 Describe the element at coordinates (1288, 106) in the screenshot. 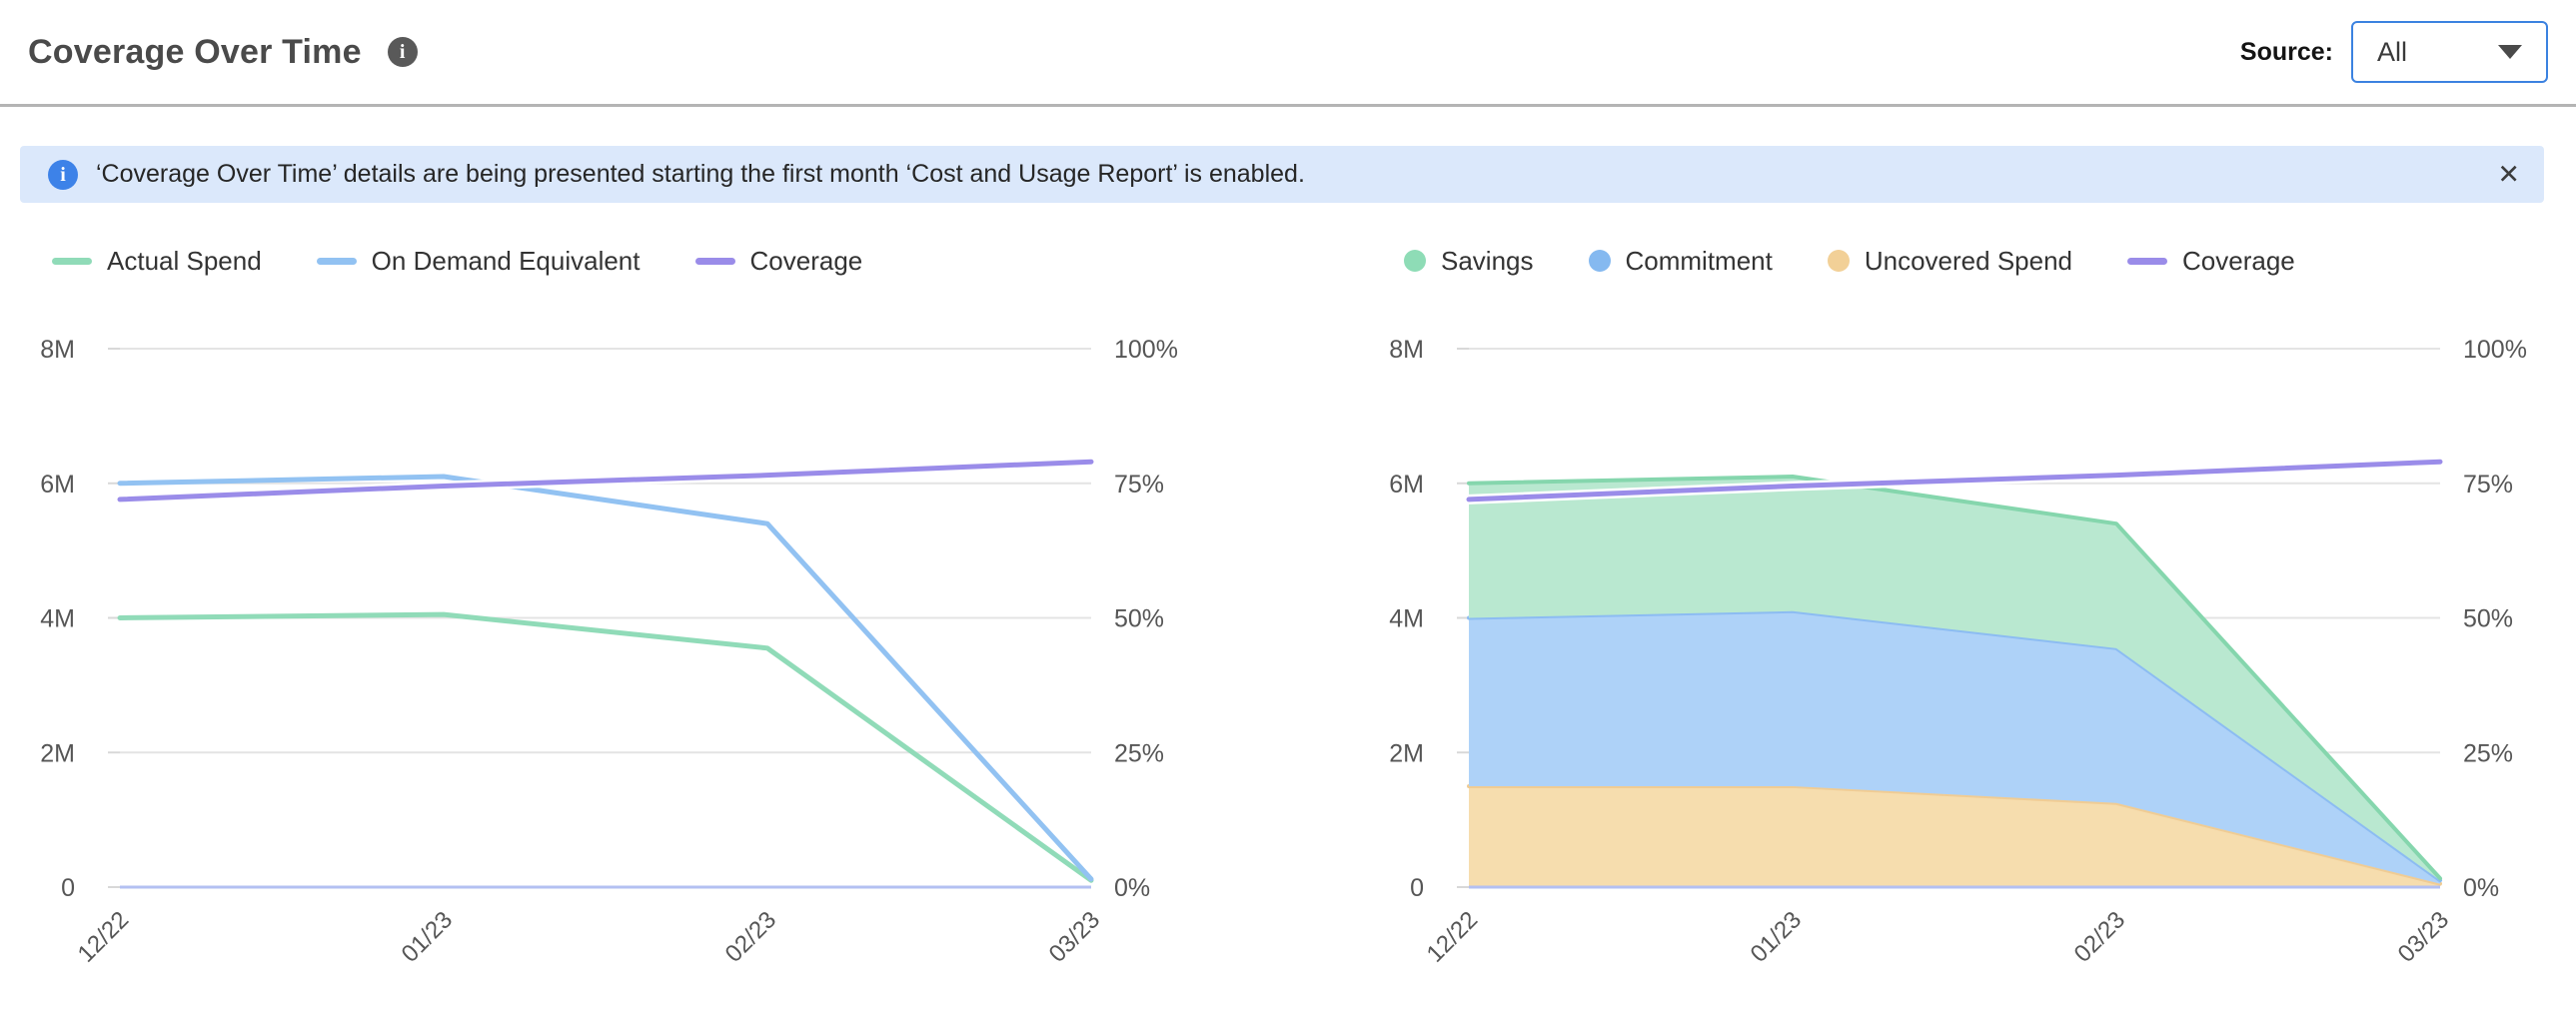

I see `header-divider` at that location.